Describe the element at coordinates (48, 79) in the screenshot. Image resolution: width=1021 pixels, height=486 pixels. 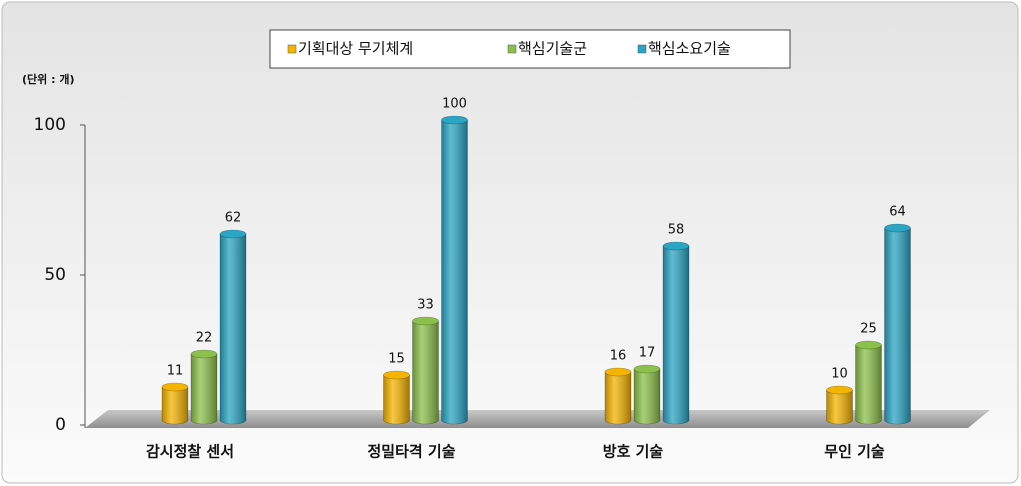
I see `unit-label: (단위 : 개)` at that location.